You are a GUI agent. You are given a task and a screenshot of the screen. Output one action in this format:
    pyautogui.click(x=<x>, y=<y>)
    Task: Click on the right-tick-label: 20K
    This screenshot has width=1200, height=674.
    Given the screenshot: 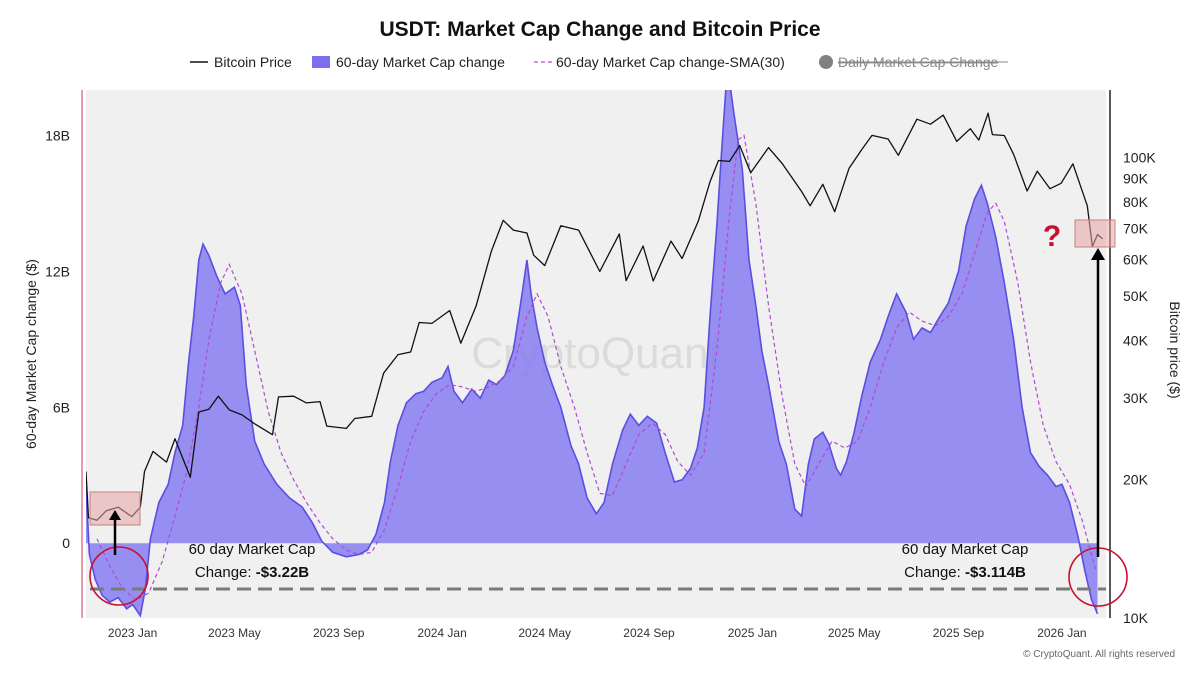 What is the action you would take?
    pyautogui.click(x=1136, y=479)
    